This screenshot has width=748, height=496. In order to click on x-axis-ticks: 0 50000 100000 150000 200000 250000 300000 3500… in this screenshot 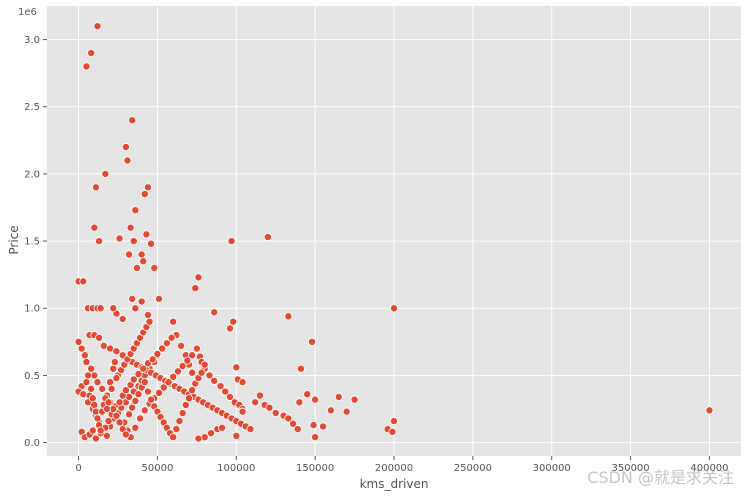, I will do `click(402, 465)`.